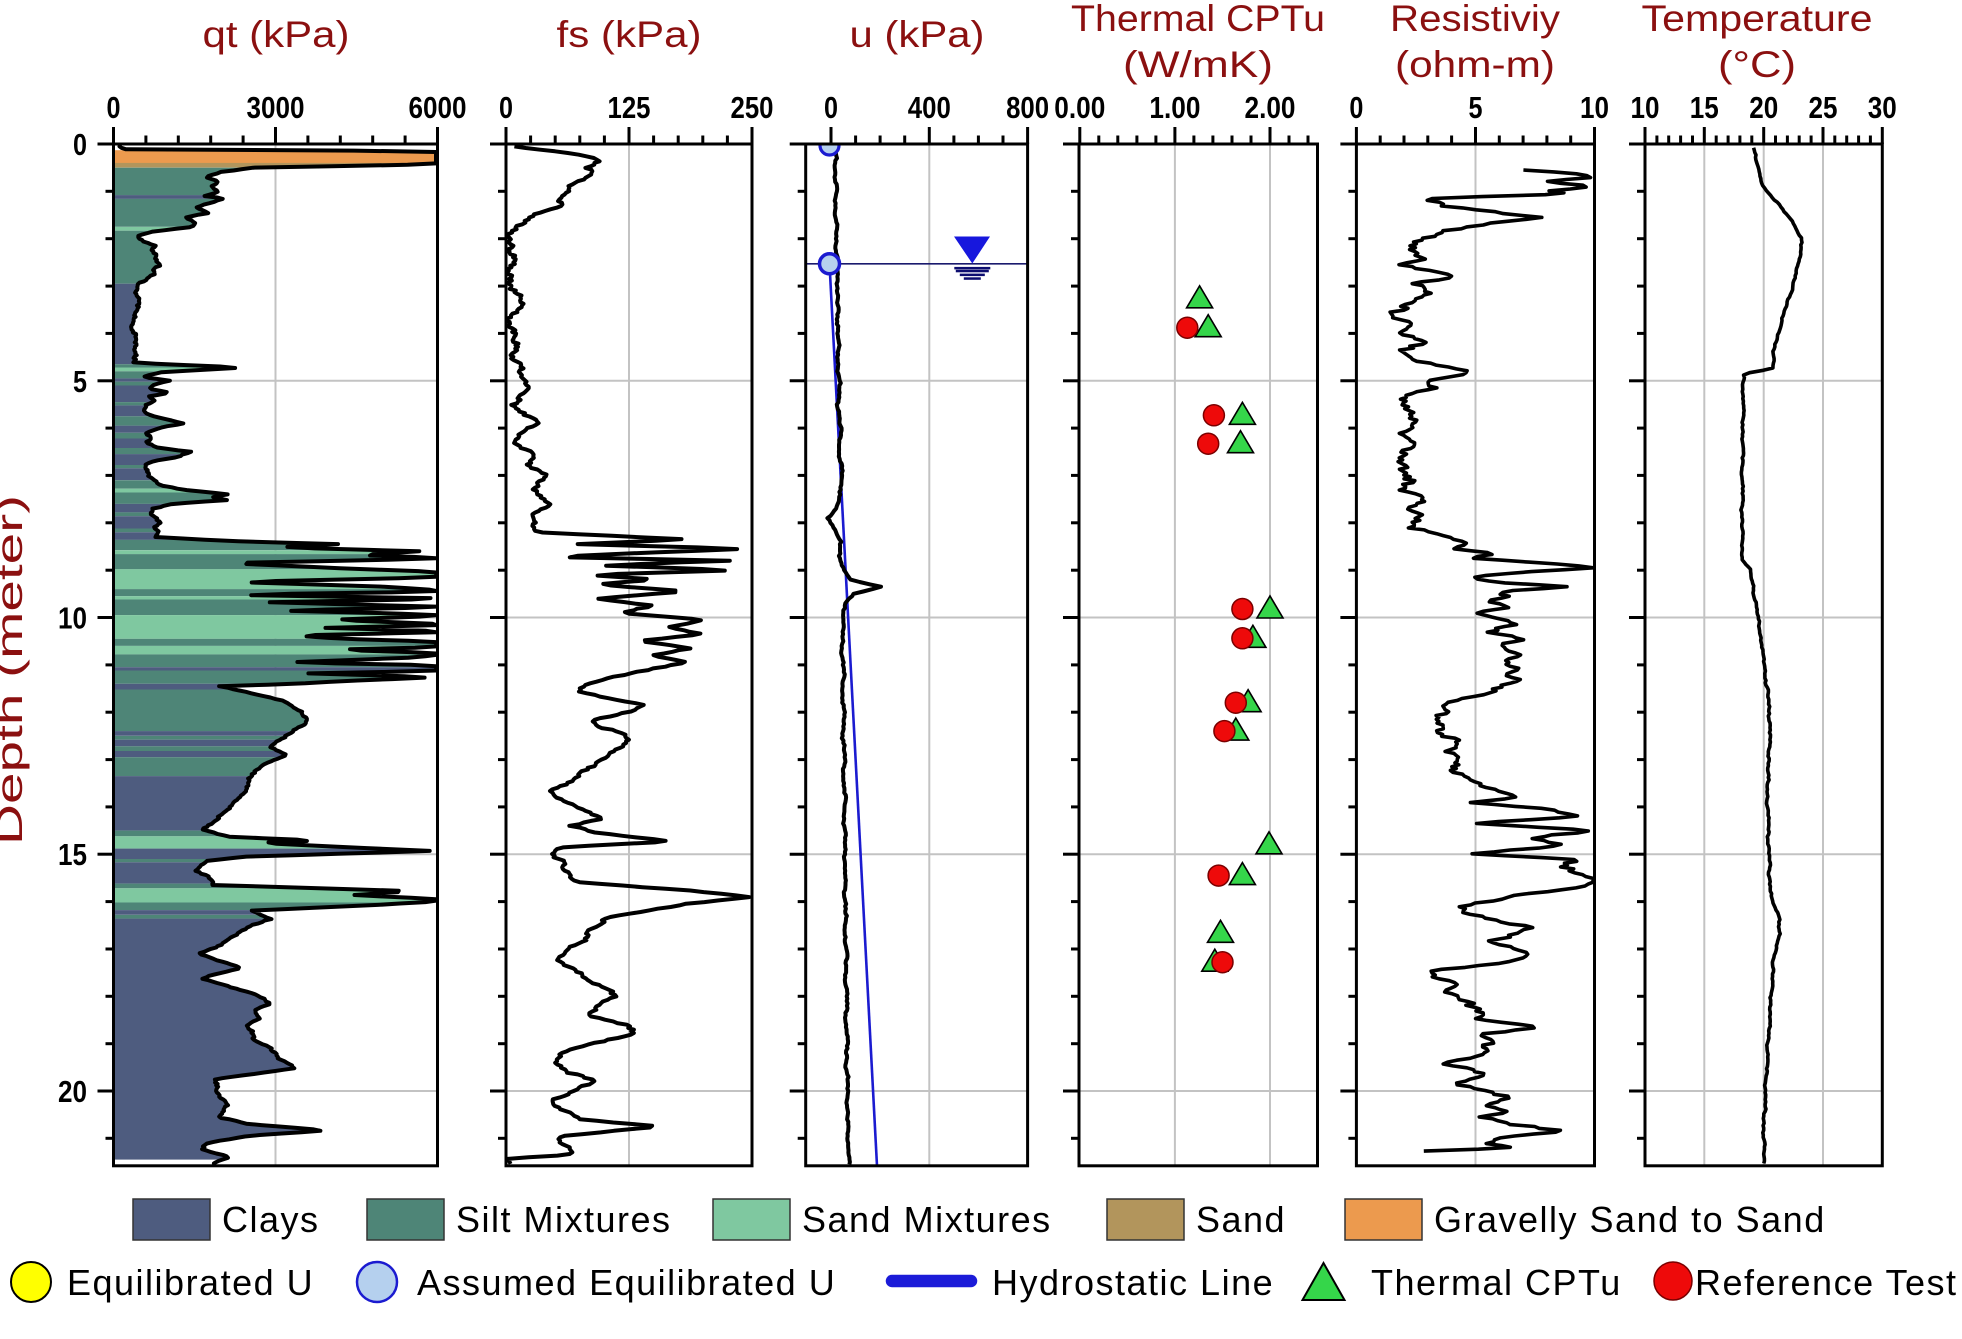 This screenshot has height=1339, width=1962. Describe the element at coordinates (1198, 64) in the screenshot. I see `svg-text: (W/mK)` at that location.